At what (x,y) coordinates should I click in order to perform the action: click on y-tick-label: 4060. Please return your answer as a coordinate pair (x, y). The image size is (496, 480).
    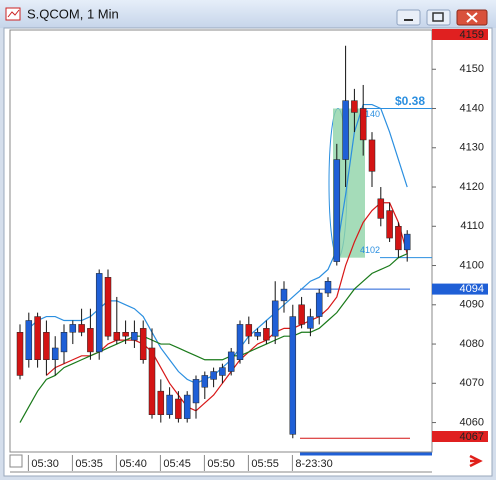
    Looking at the image, I should click on (472, 422).